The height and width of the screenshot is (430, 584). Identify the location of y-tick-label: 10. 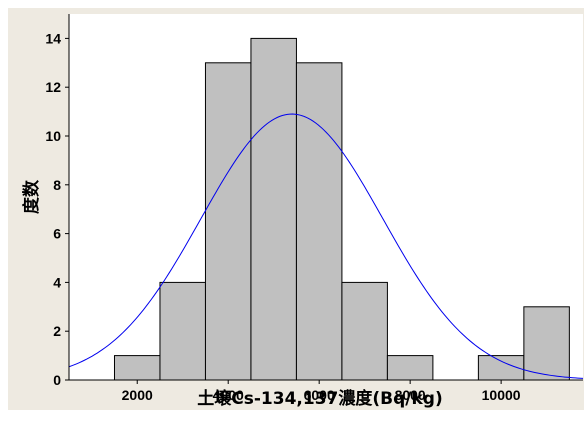
(53, 136).